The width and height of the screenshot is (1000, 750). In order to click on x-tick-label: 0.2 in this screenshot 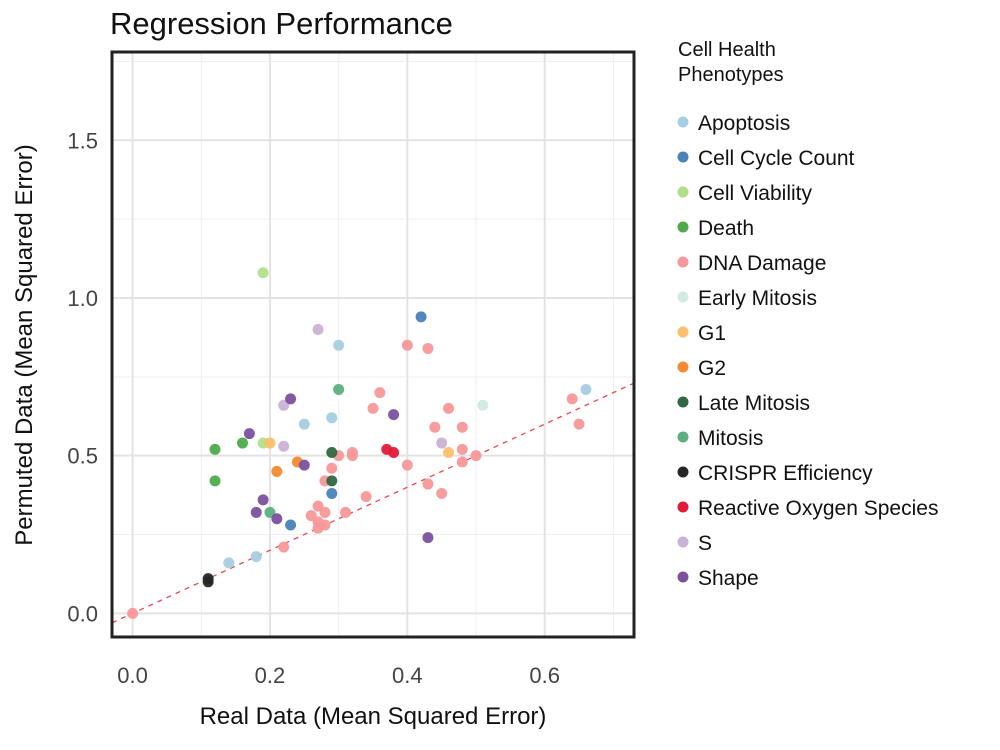, I will do `click(270, 675)`.